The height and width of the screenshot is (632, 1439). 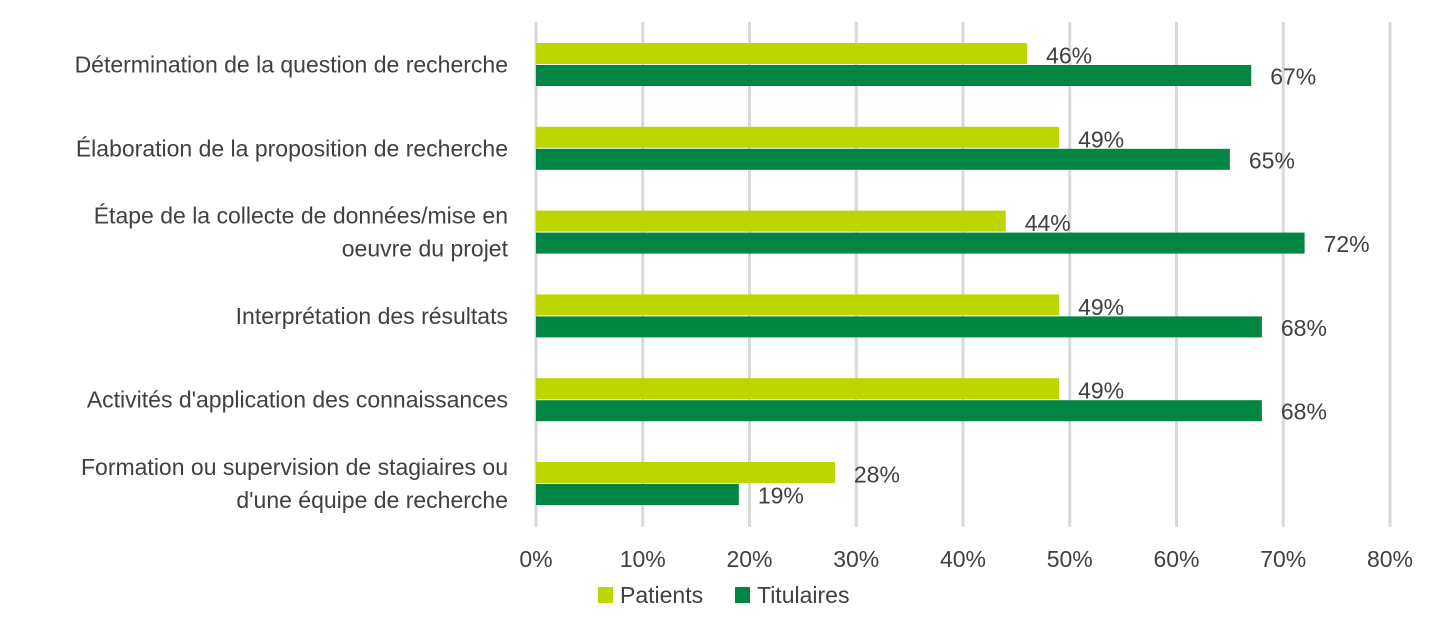 What do you see at coordinates (1293, 77) in the screenshot?
I see `data-label-titulaires: 67%` at bounding box center [1293, 77].